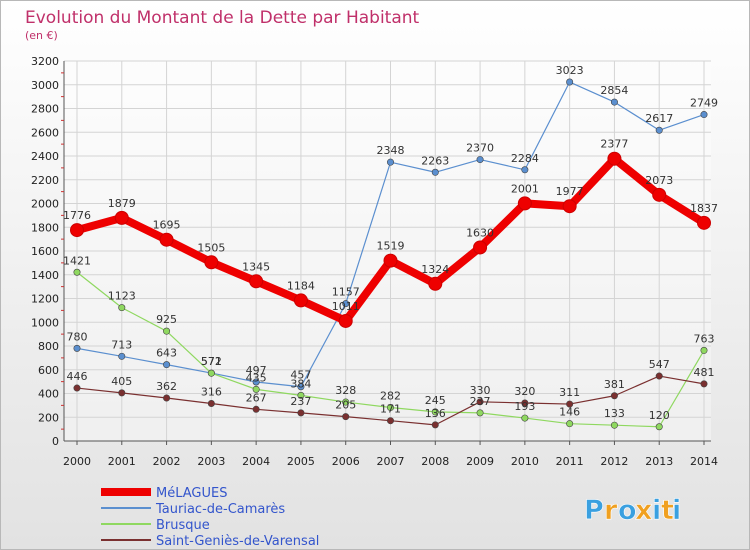  What do you see at coordinates (45, 204) in the screenshot?
I see `y-tick-label: 2000` at bounding box center [45, 204].